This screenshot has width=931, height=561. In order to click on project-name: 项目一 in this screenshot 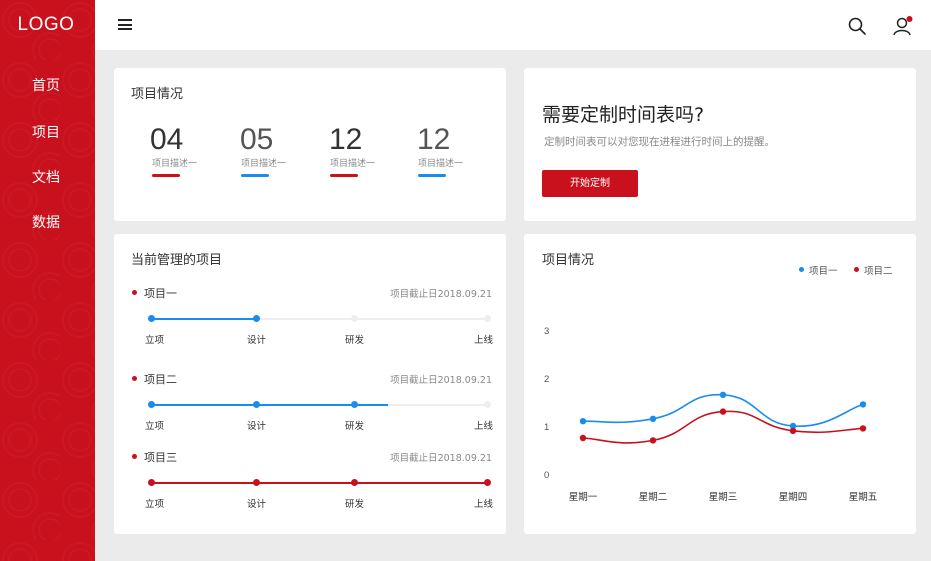, I will do `click(160, 293)`.